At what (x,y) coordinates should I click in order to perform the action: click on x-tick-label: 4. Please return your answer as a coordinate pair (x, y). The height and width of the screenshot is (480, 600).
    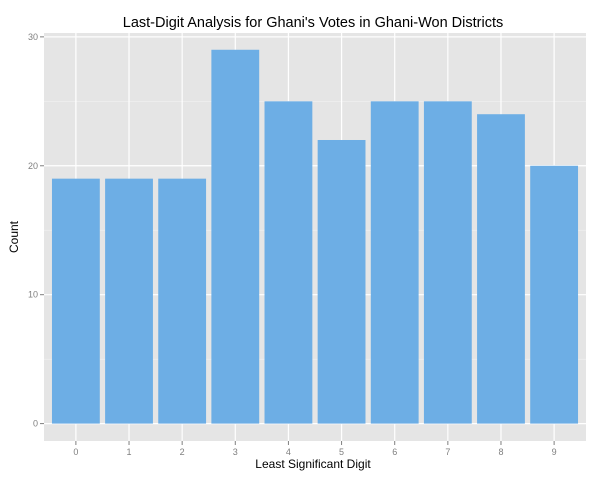
    Looking at the image, I should click on (288, 452).